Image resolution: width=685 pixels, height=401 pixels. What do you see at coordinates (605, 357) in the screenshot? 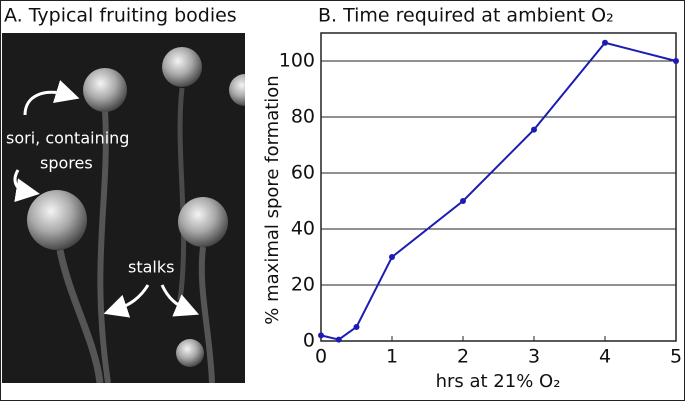
I see `x-tick-label: 4` at bounding box center [605, 357].